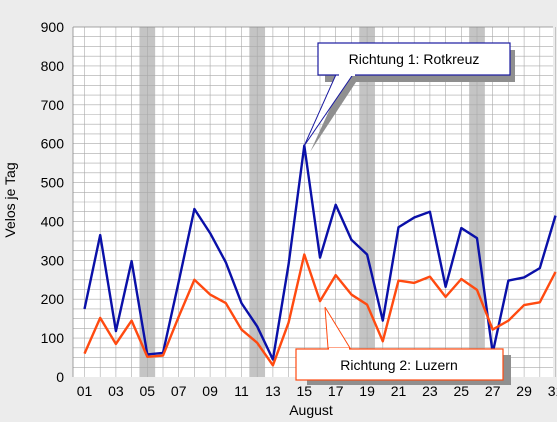 This screenshot has height=422, width=557. I want to click on y-tick-label: 900, so click(53, 27).